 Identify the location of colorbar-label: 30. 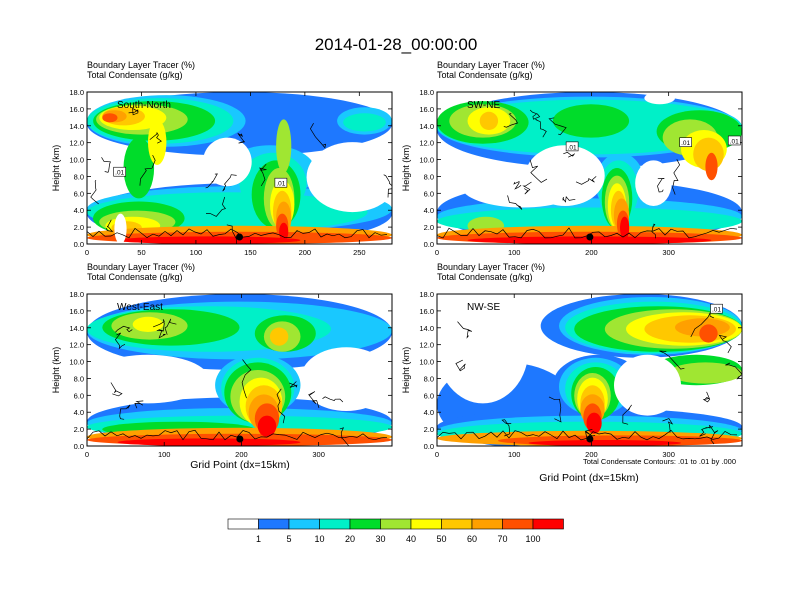
(380, 539).